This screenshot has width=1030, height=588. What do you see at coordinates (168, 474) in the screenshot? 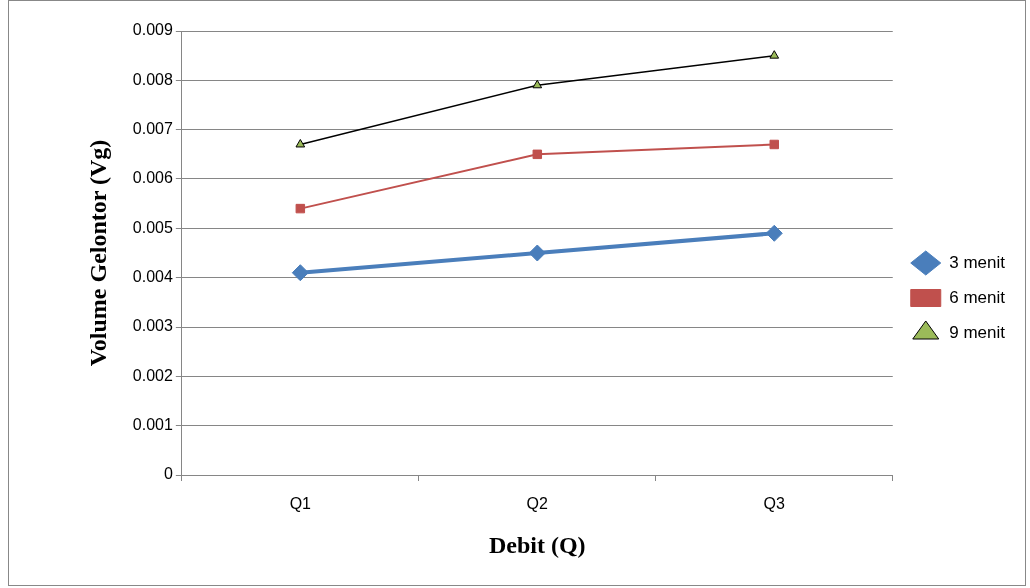
I see `y-tick-label: 0` at bounding box center [168, 474].